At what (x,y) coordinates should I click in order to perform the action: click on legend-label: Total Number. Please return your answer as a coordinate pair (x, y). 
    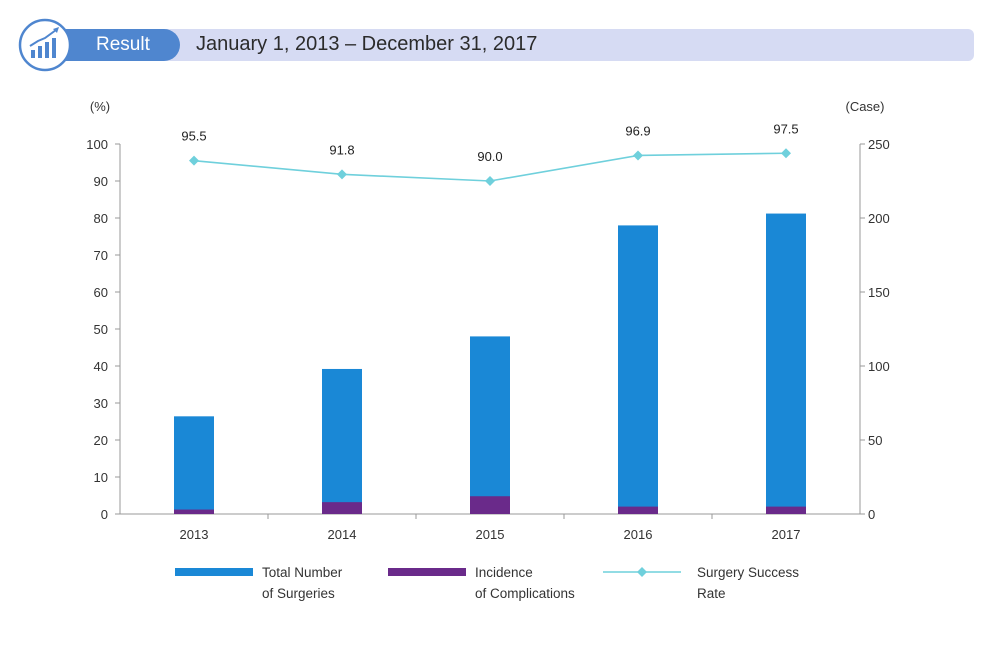
    Looking at the image, I should click on (302, 572).